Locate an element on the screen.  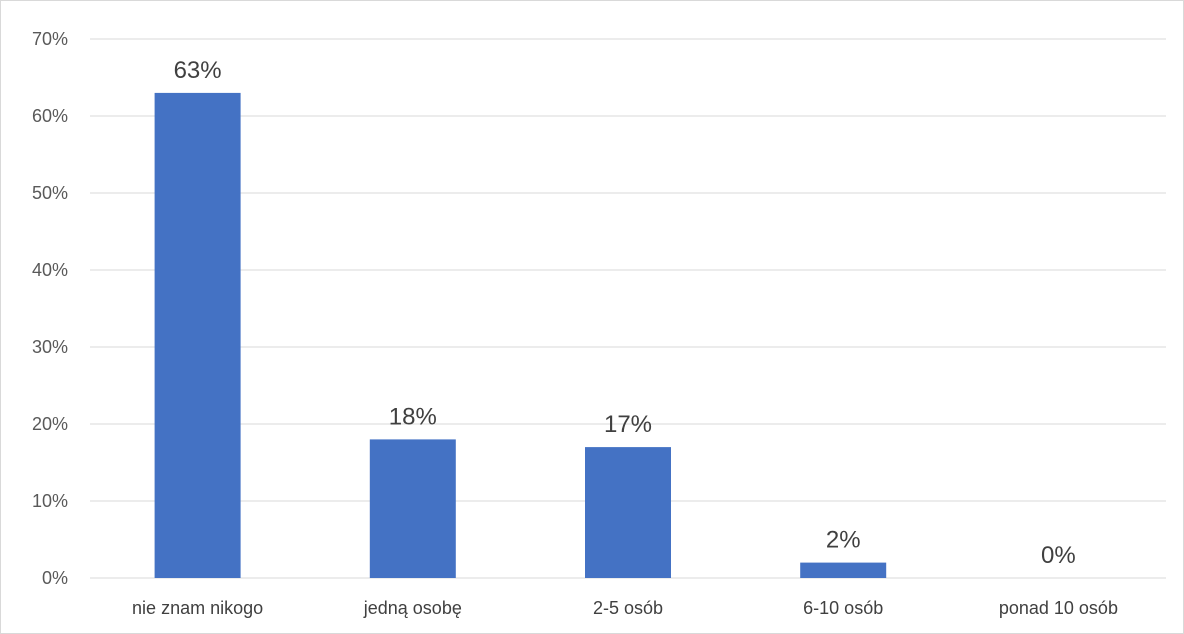
y-tick-label: 10% is located at coordinates (50, 501).